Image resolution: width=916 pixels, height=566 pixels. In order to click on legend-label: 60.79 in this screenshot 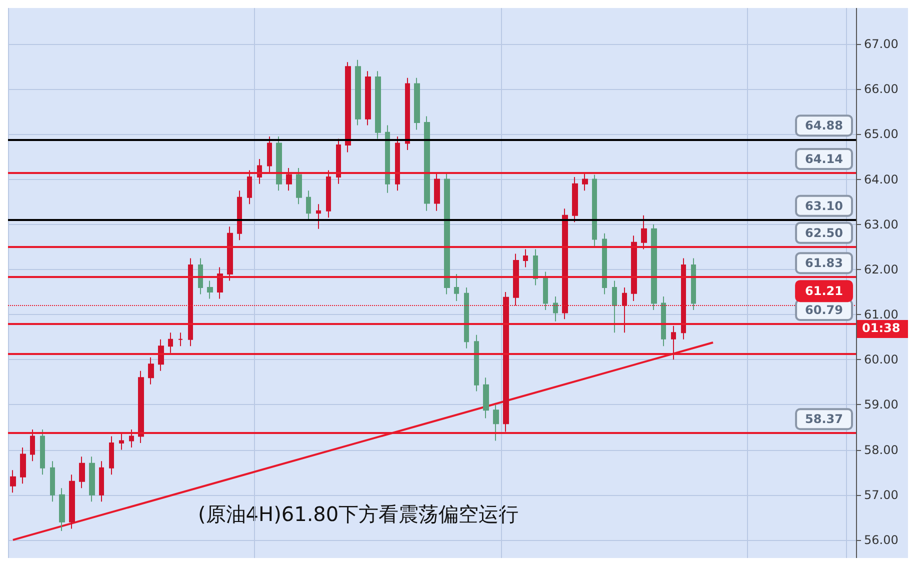, I will do `click(824, 310)`.